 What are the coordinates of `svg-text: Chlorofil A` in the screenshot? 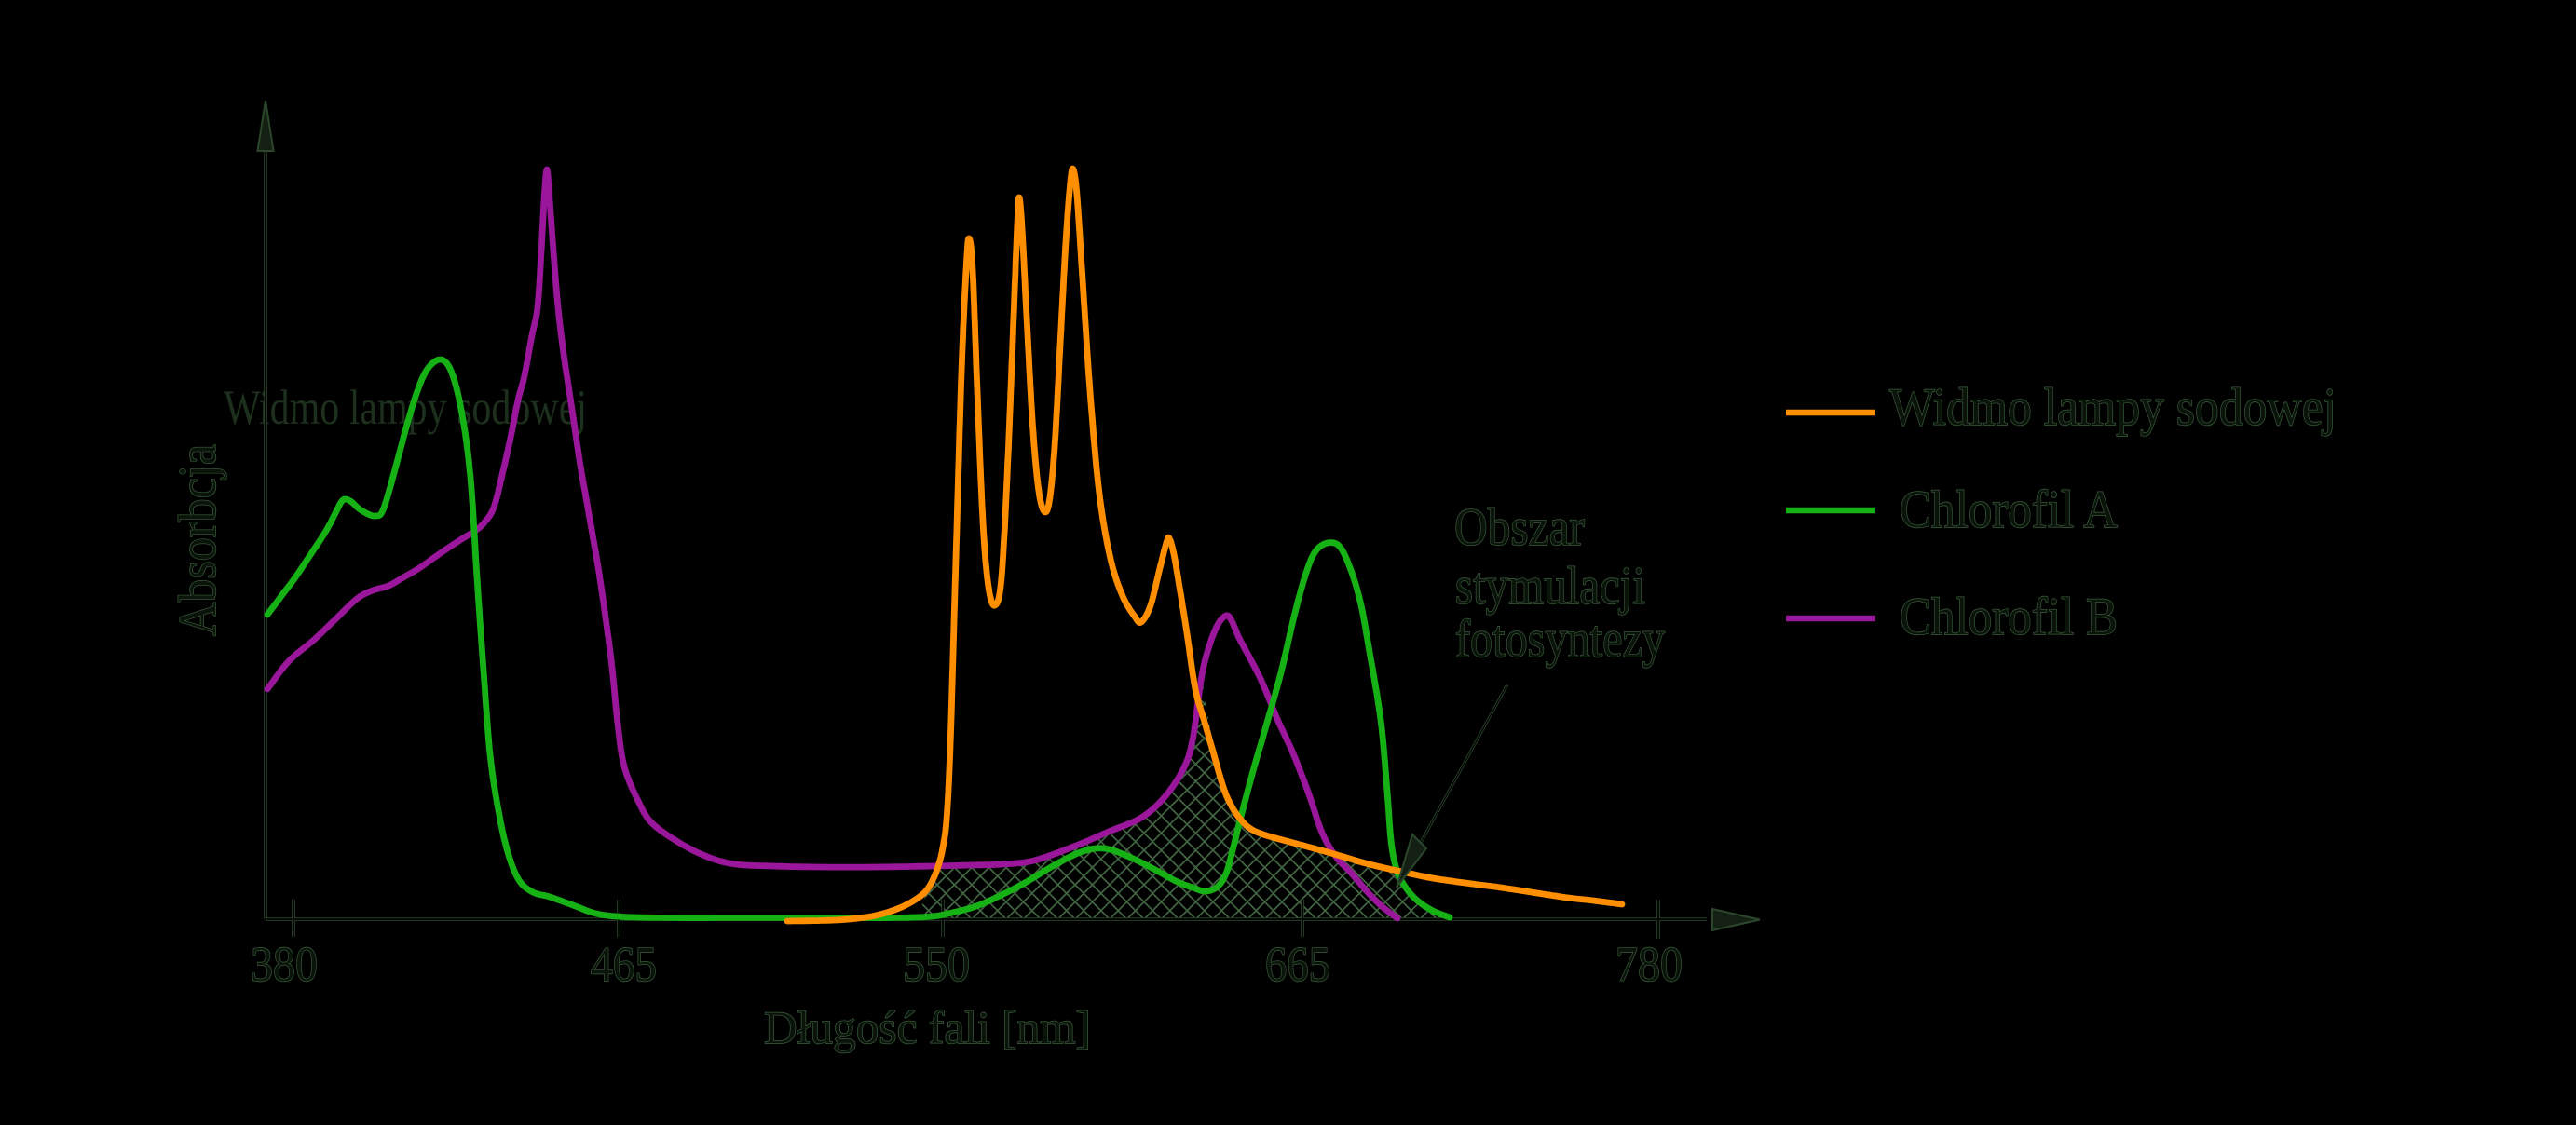 It's located at (2009, 510).